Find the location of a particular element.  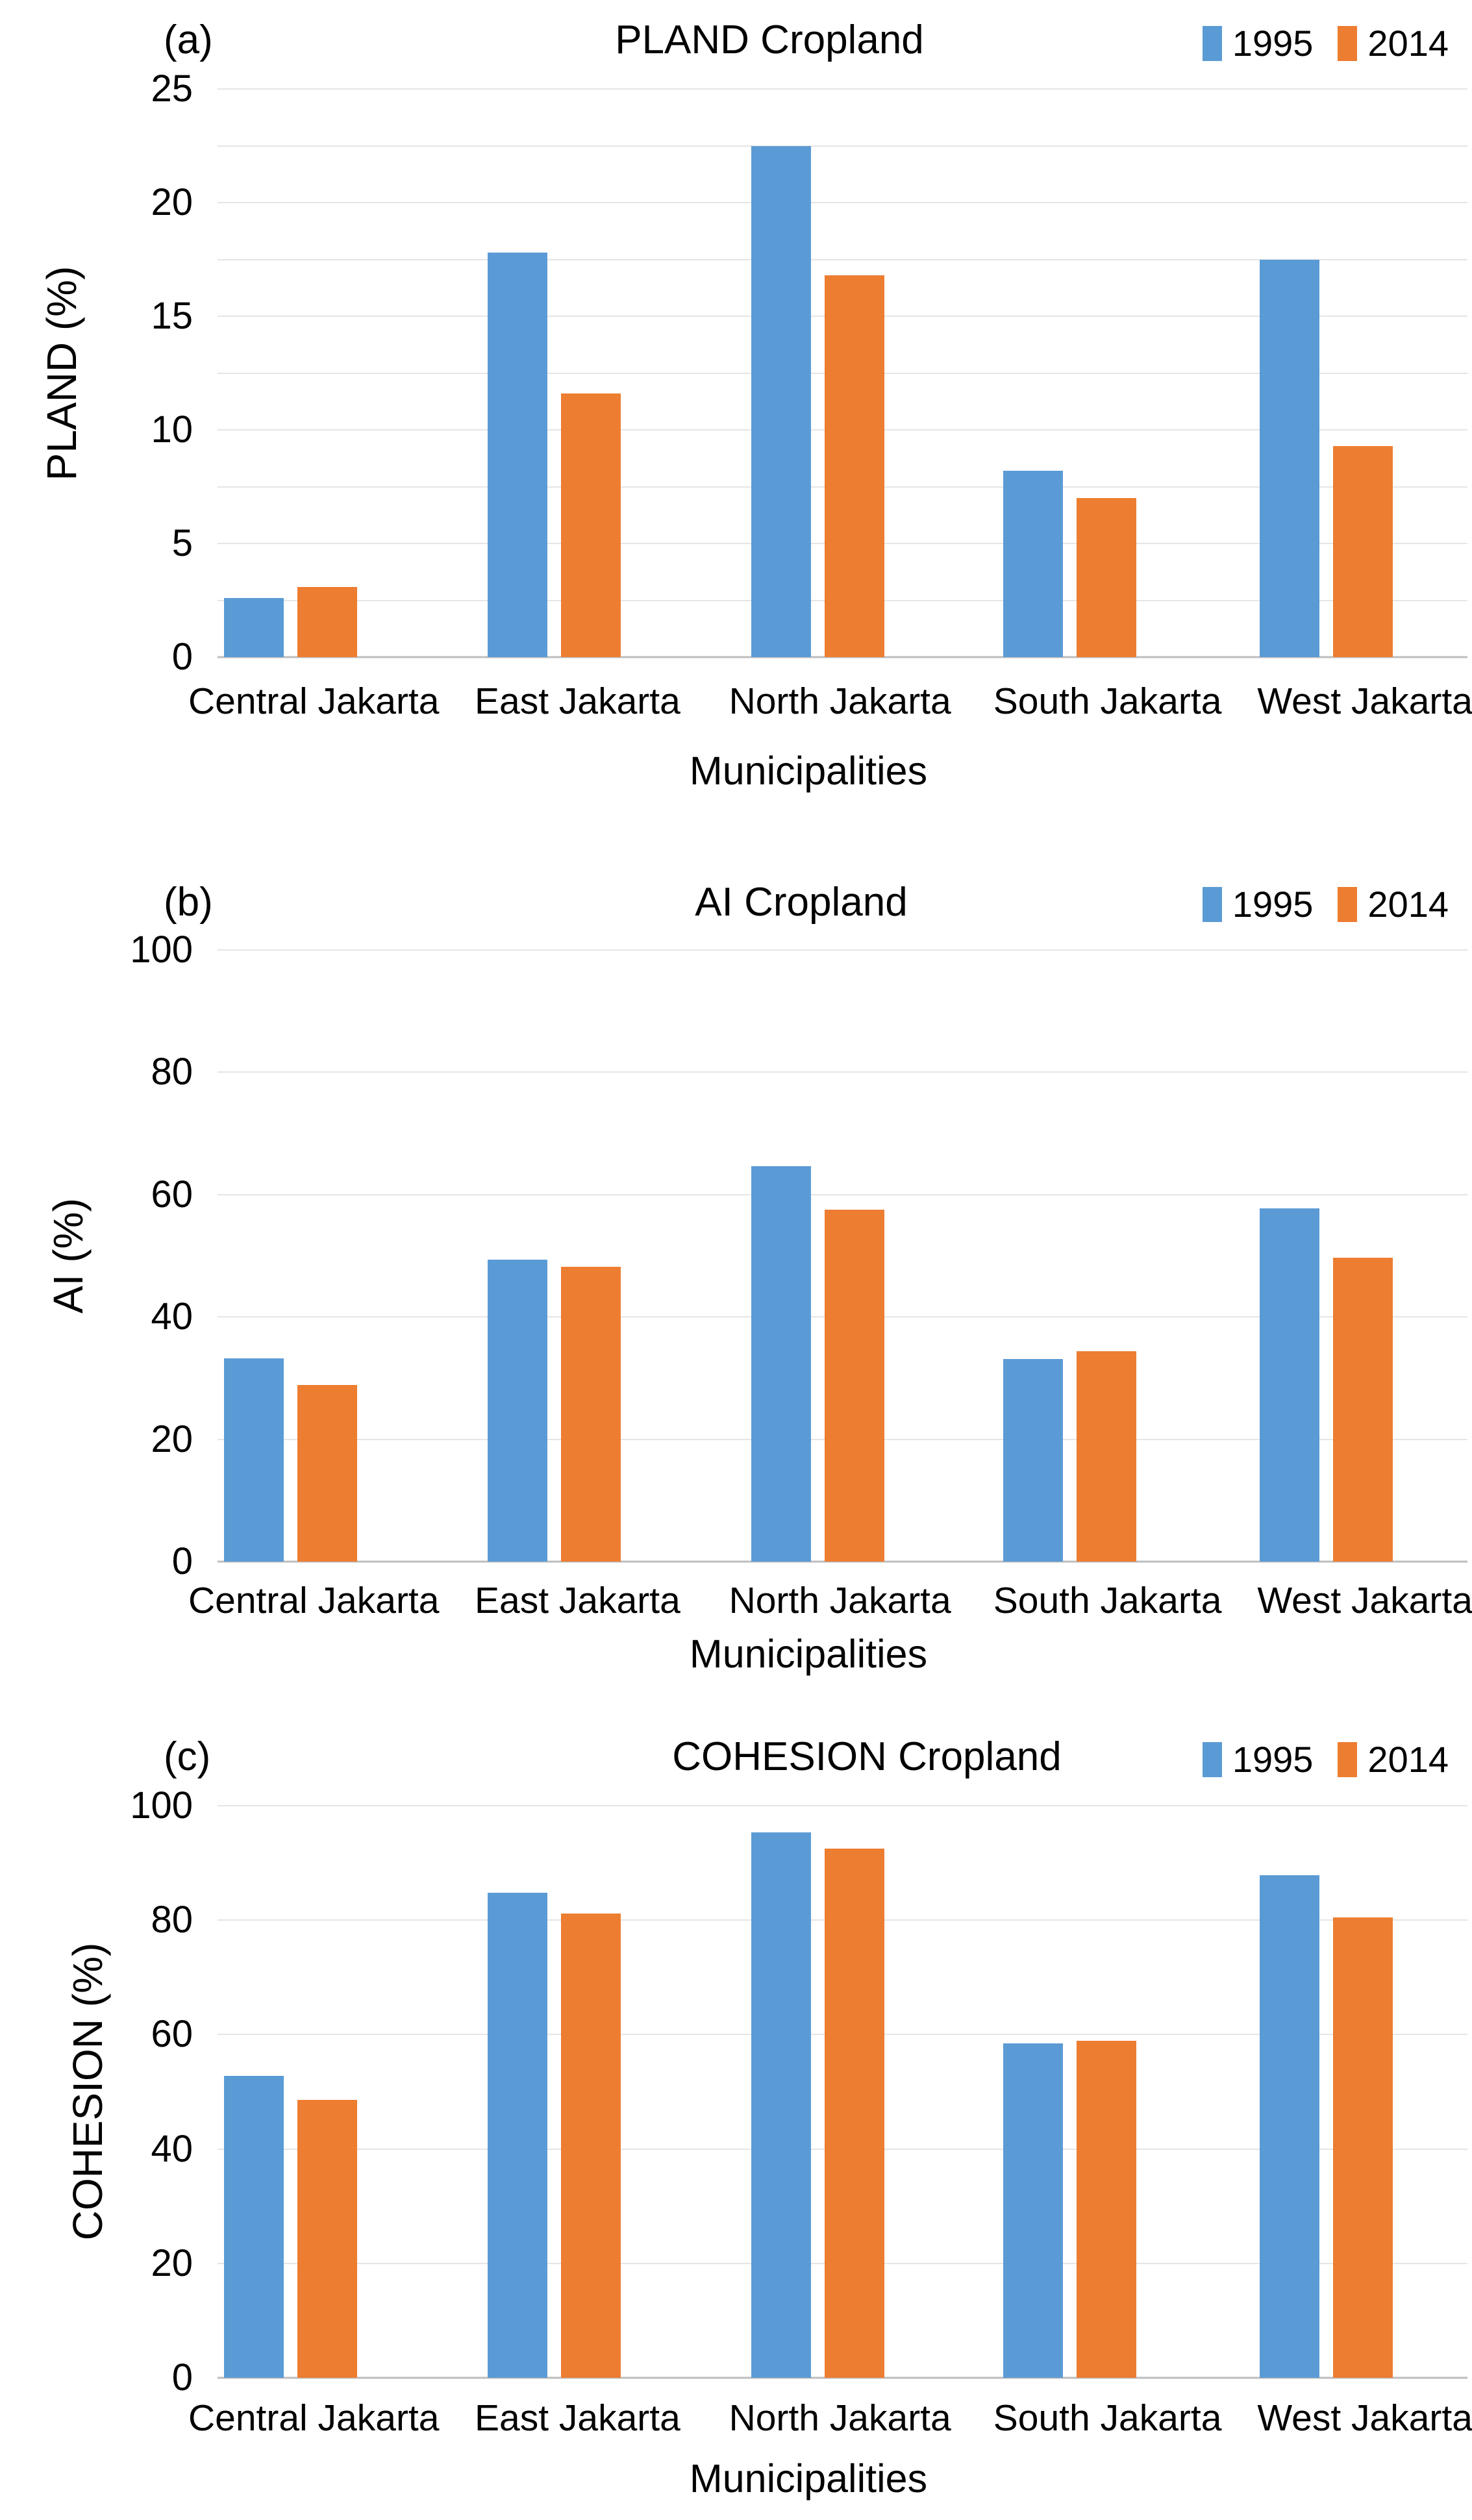

y-axis-title-b: AI (%) is located at coordinates (68, 1256).